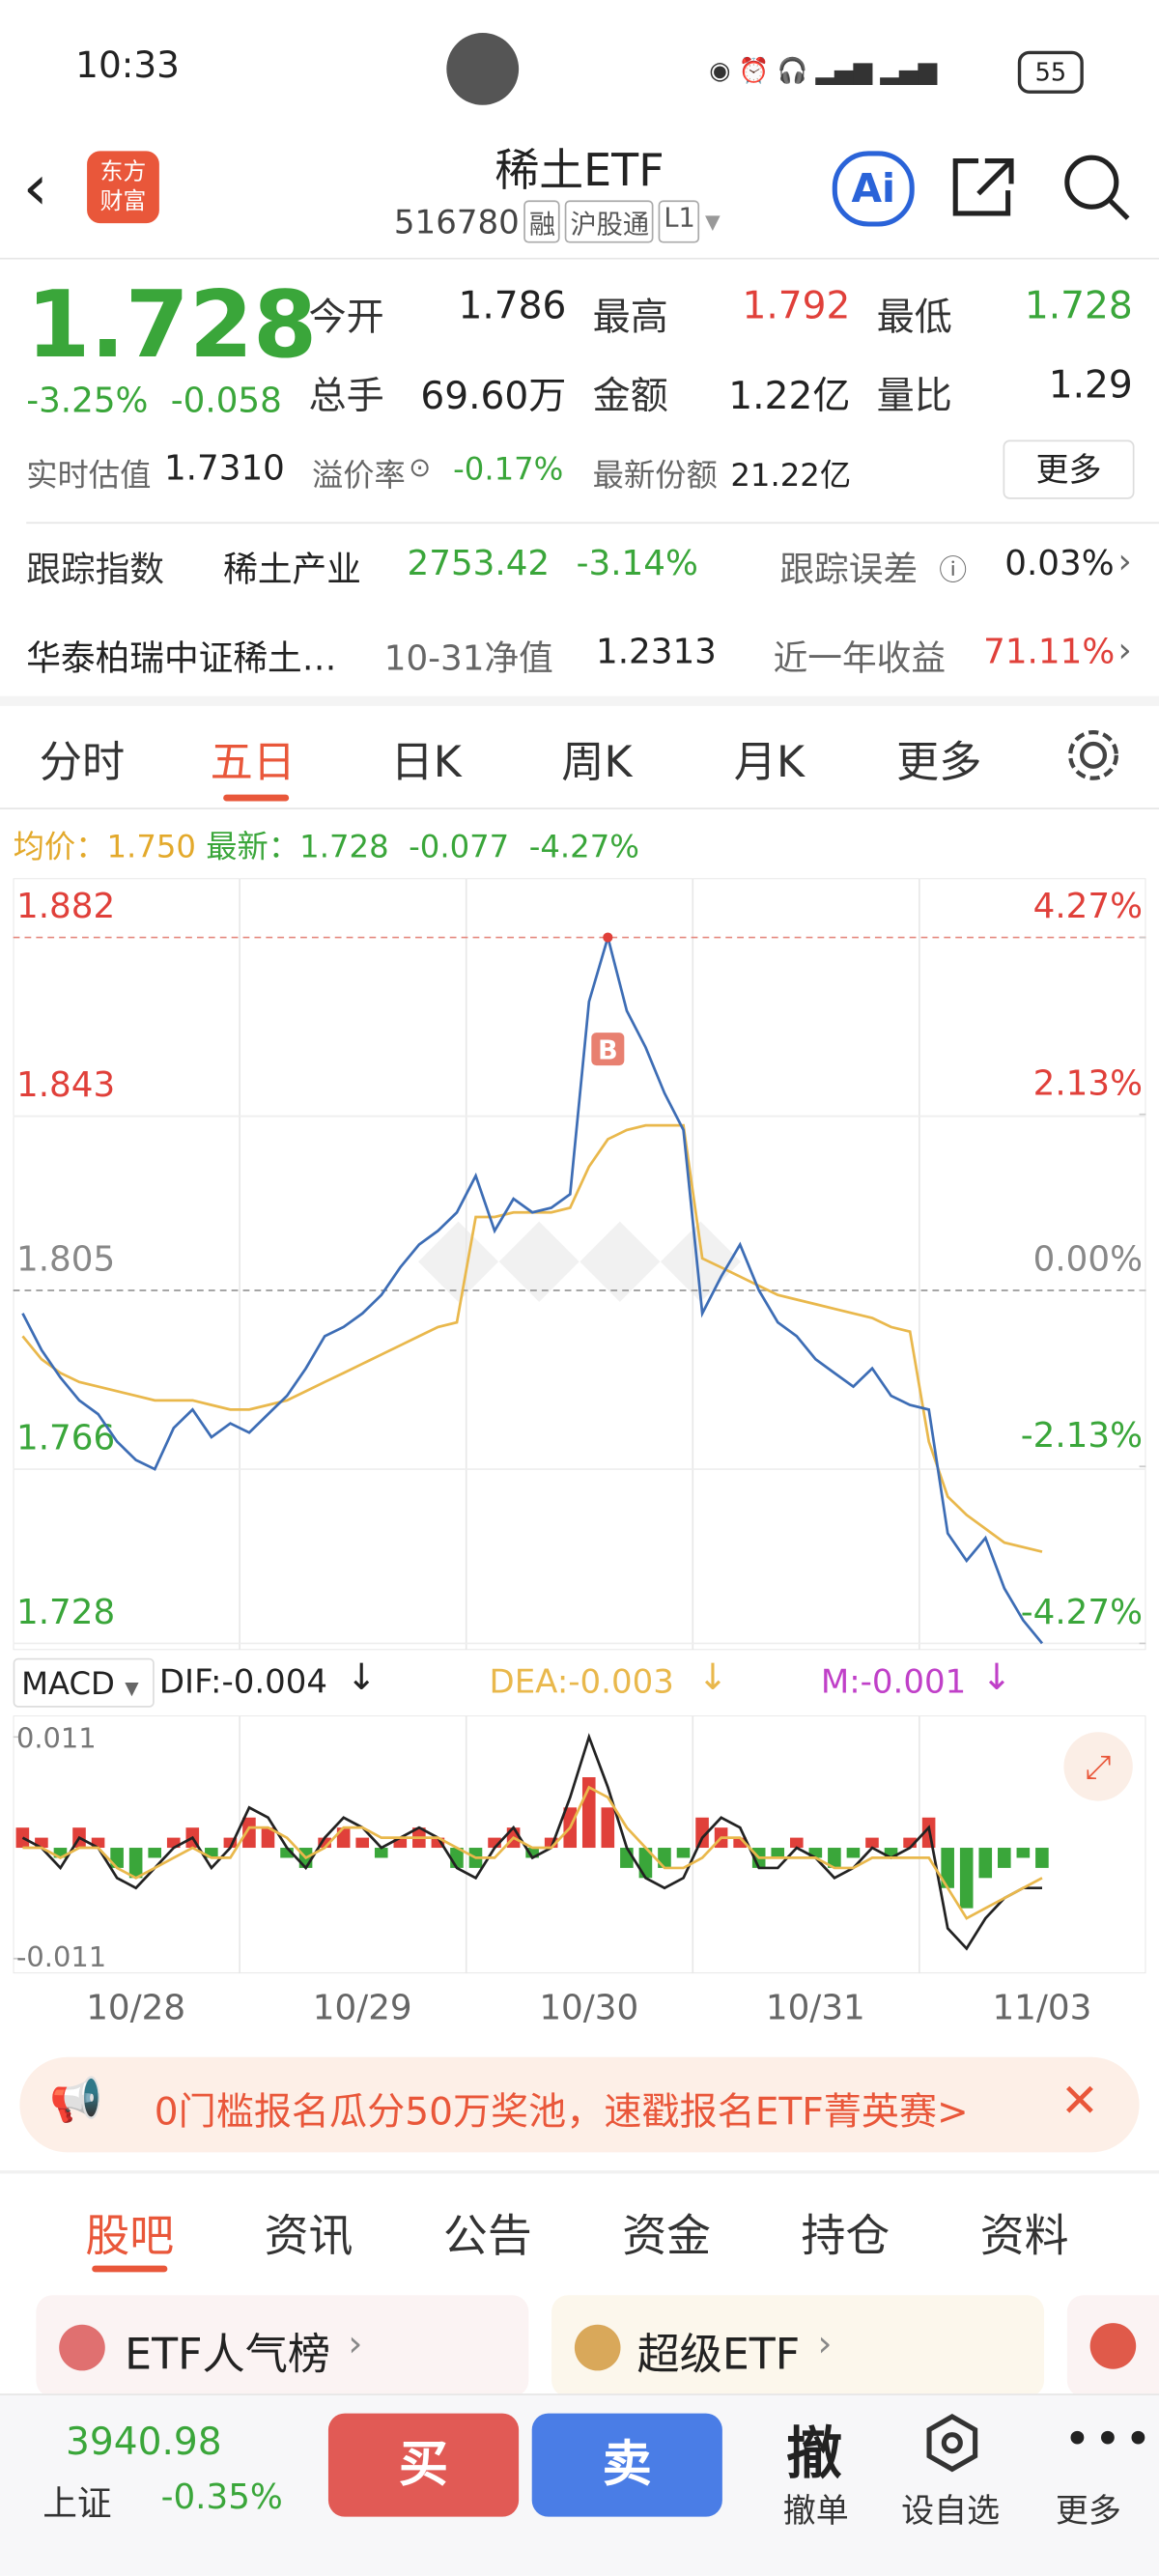  Describe the element at coordinates (860, 658) in the screenshot. I see `label: 近一年收益` at that location.